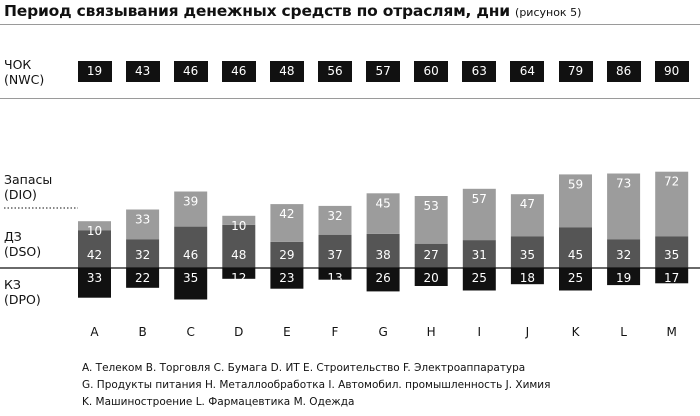 The width and height of the screenshot is (700, 416). What do you see at coordinates (575, 201) in the screenshot?
I see `bar-dio-K` at bounding box center [575, 201].